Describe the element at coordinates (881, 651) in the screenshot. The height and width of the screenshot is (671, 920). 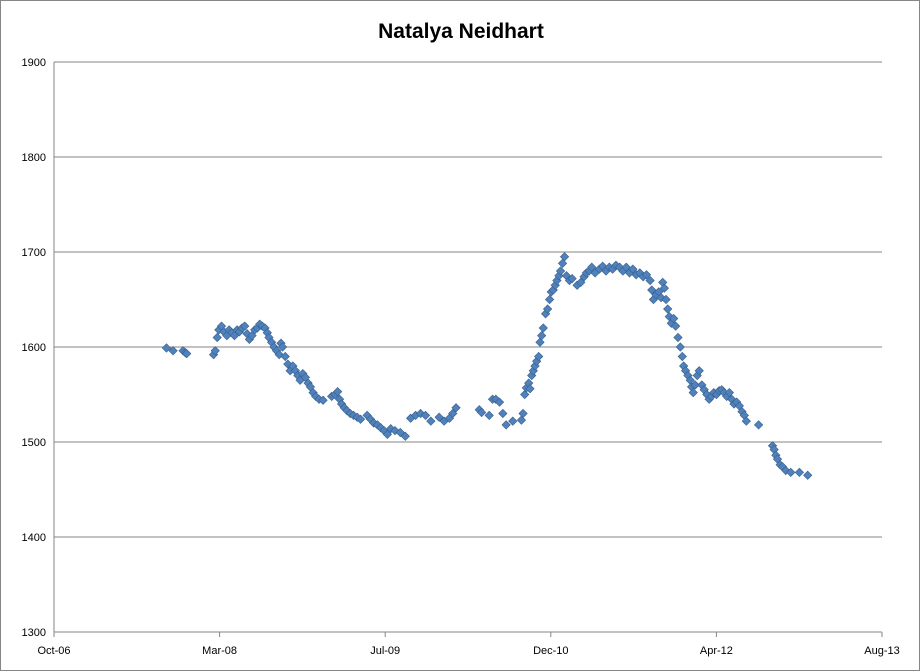
I see `x-tick-label: Aug-13` at that location.